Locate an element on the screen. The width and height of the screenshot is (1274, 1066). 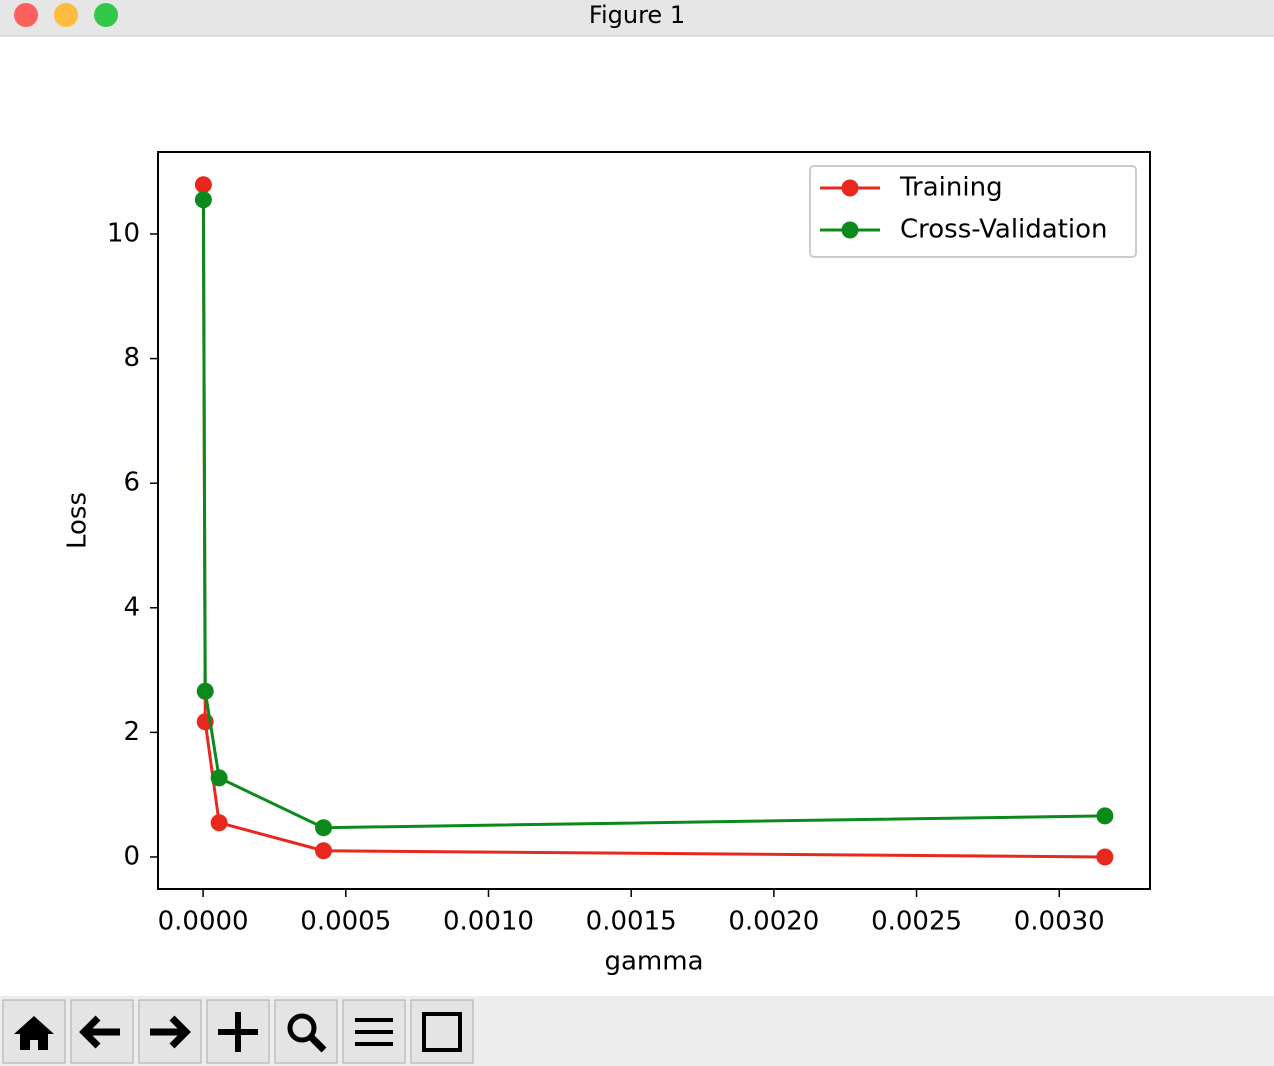
y-tick-label: 0 is located at coordinates (131, 856).